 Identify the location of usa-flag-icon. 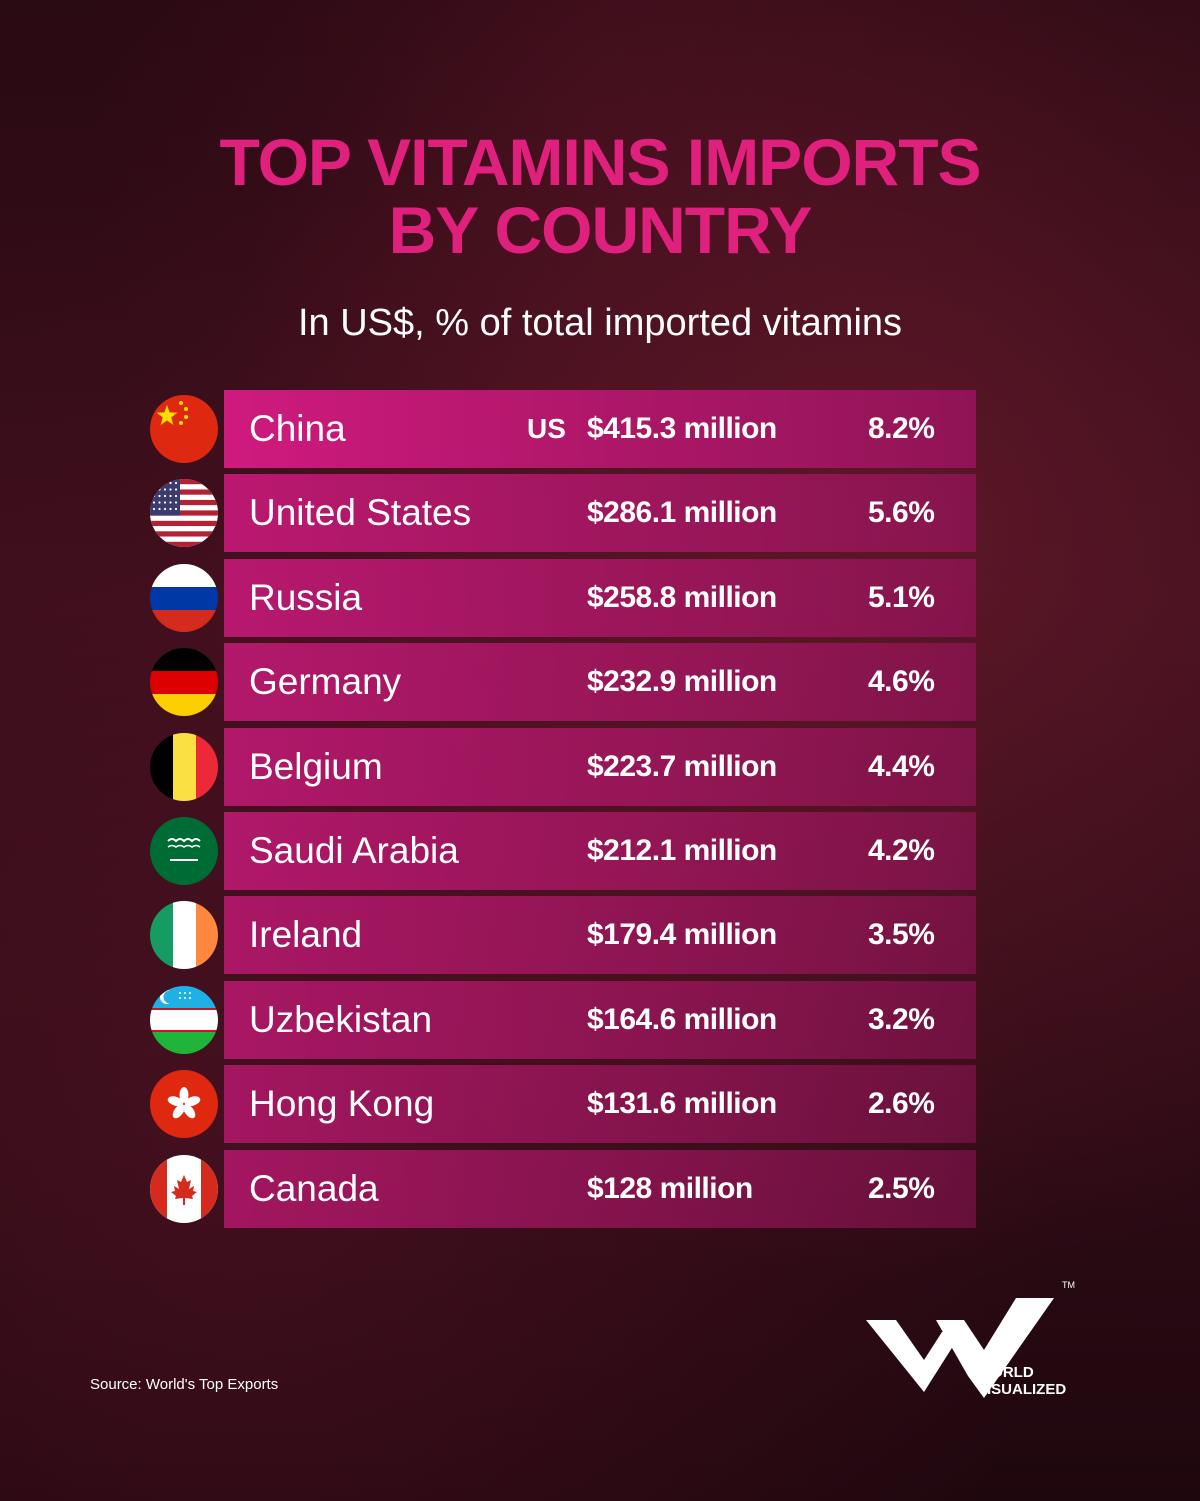
(184, 513).